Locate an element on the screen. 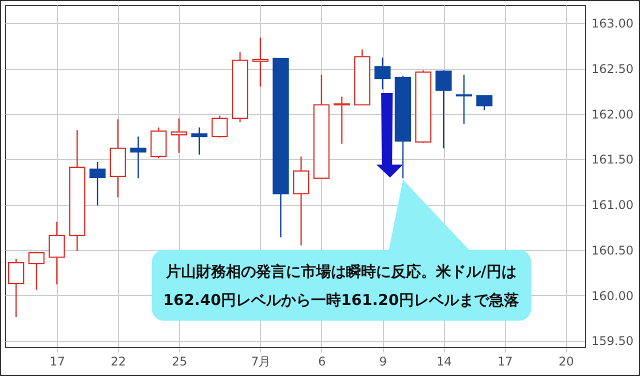 This screenshot has height=376, width=640. x-tick-label: 20 is located at coordinates (566, 361).